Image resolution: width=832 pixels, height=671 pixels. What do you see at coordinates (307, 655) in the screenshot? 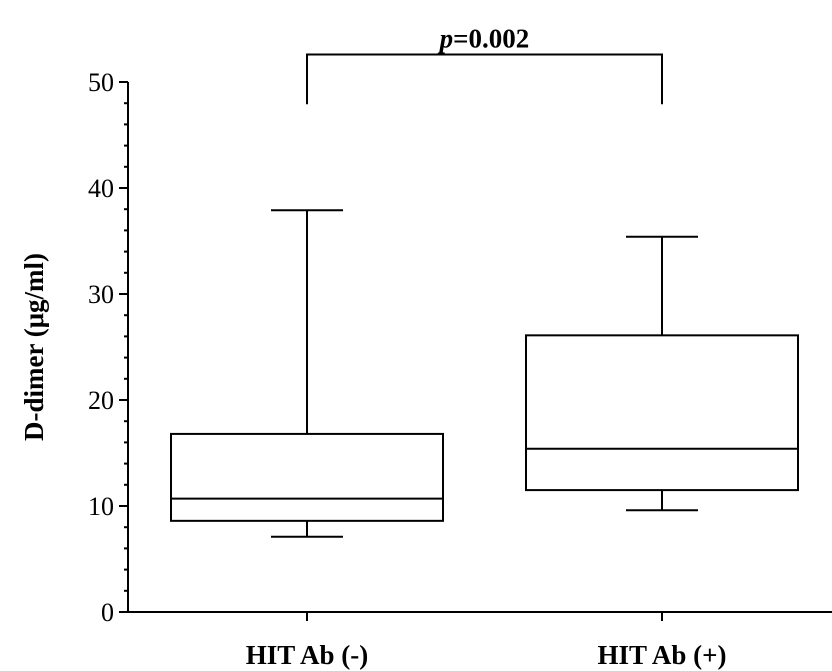
I see `category-label: HIT Ab (-)` at bounding box center [307, 655].